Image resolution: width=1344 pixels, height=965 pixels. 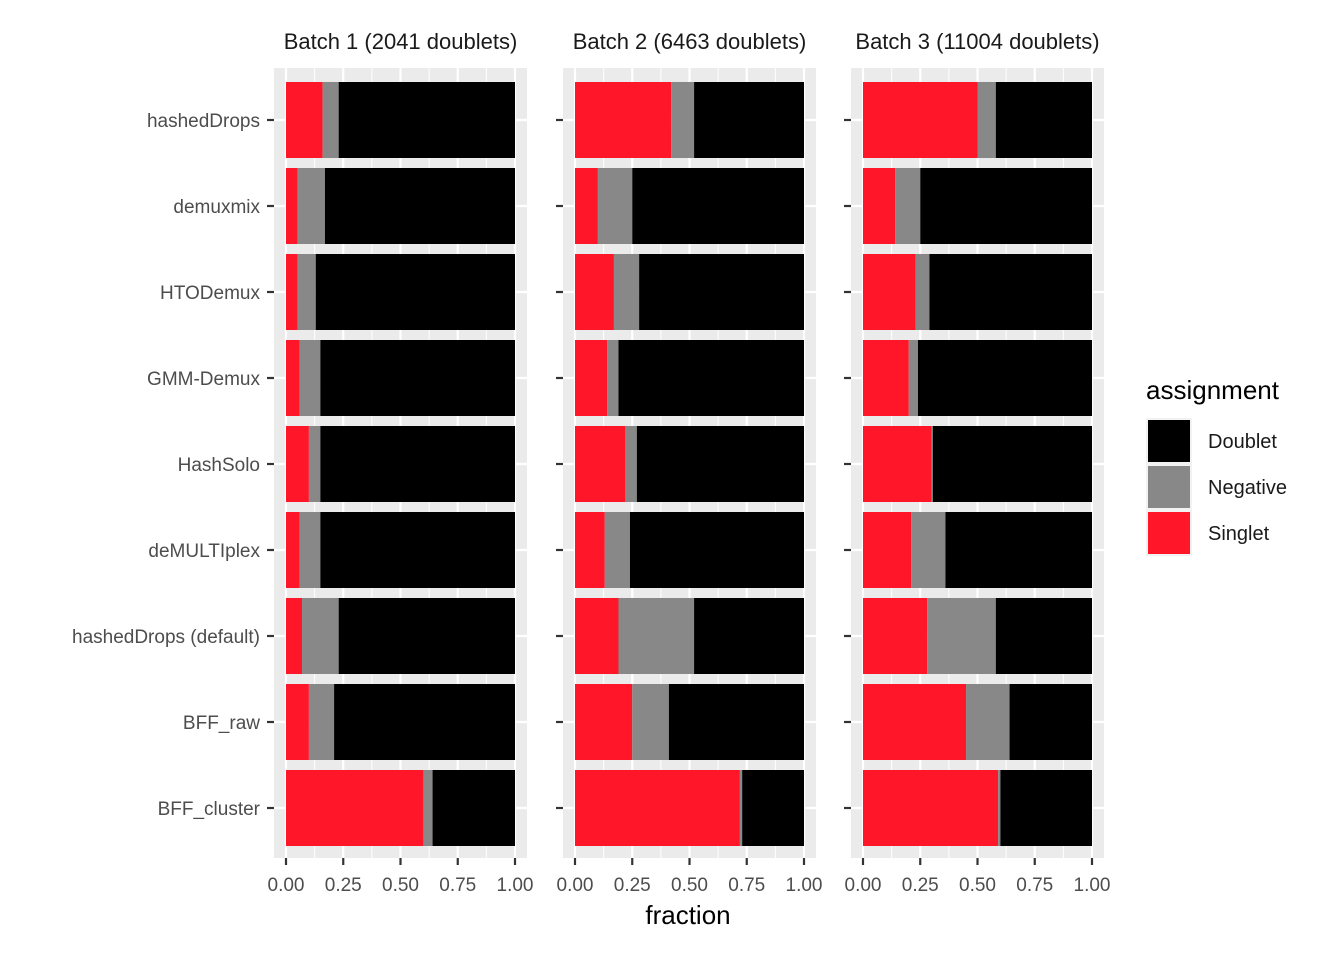 What do you see at coordinates (204, 551) in the screenshot?
I see `y-tick-label: deMULTIplex` at bounding box center [204, 551].